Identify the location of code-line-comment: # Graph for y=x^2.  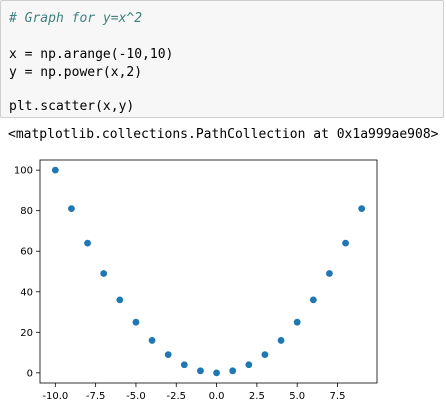
(76, 18).